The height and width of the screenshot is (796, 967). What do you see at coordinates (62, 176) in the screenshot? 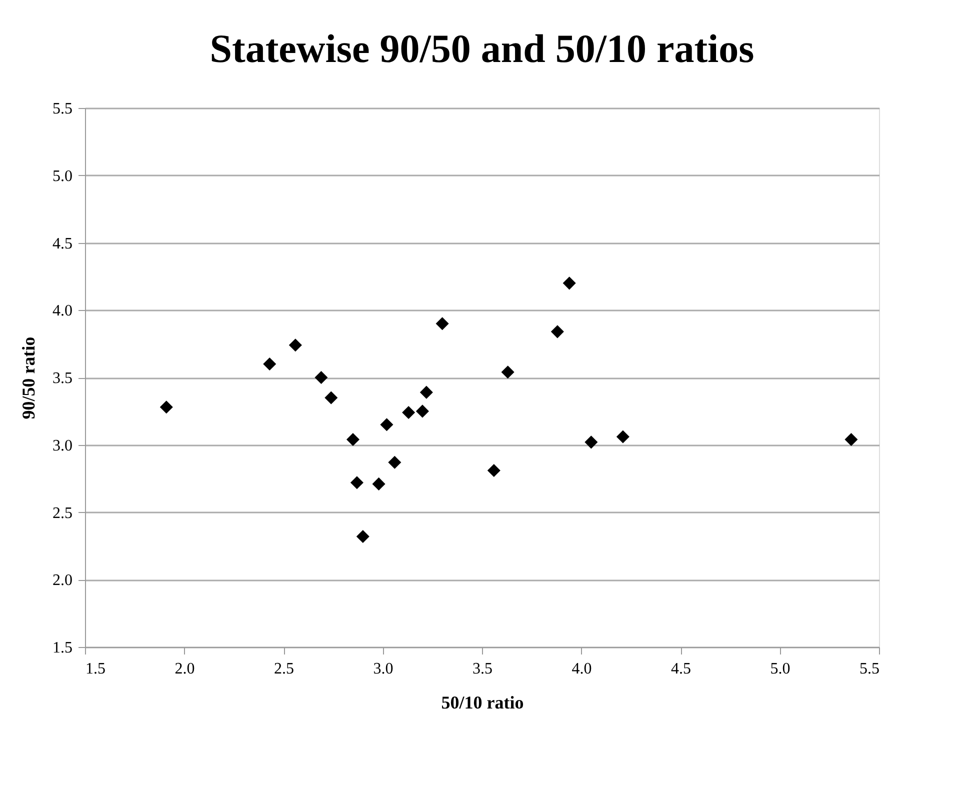
I see `y-tick-label: 5.0` at bounding box center [62, 176].